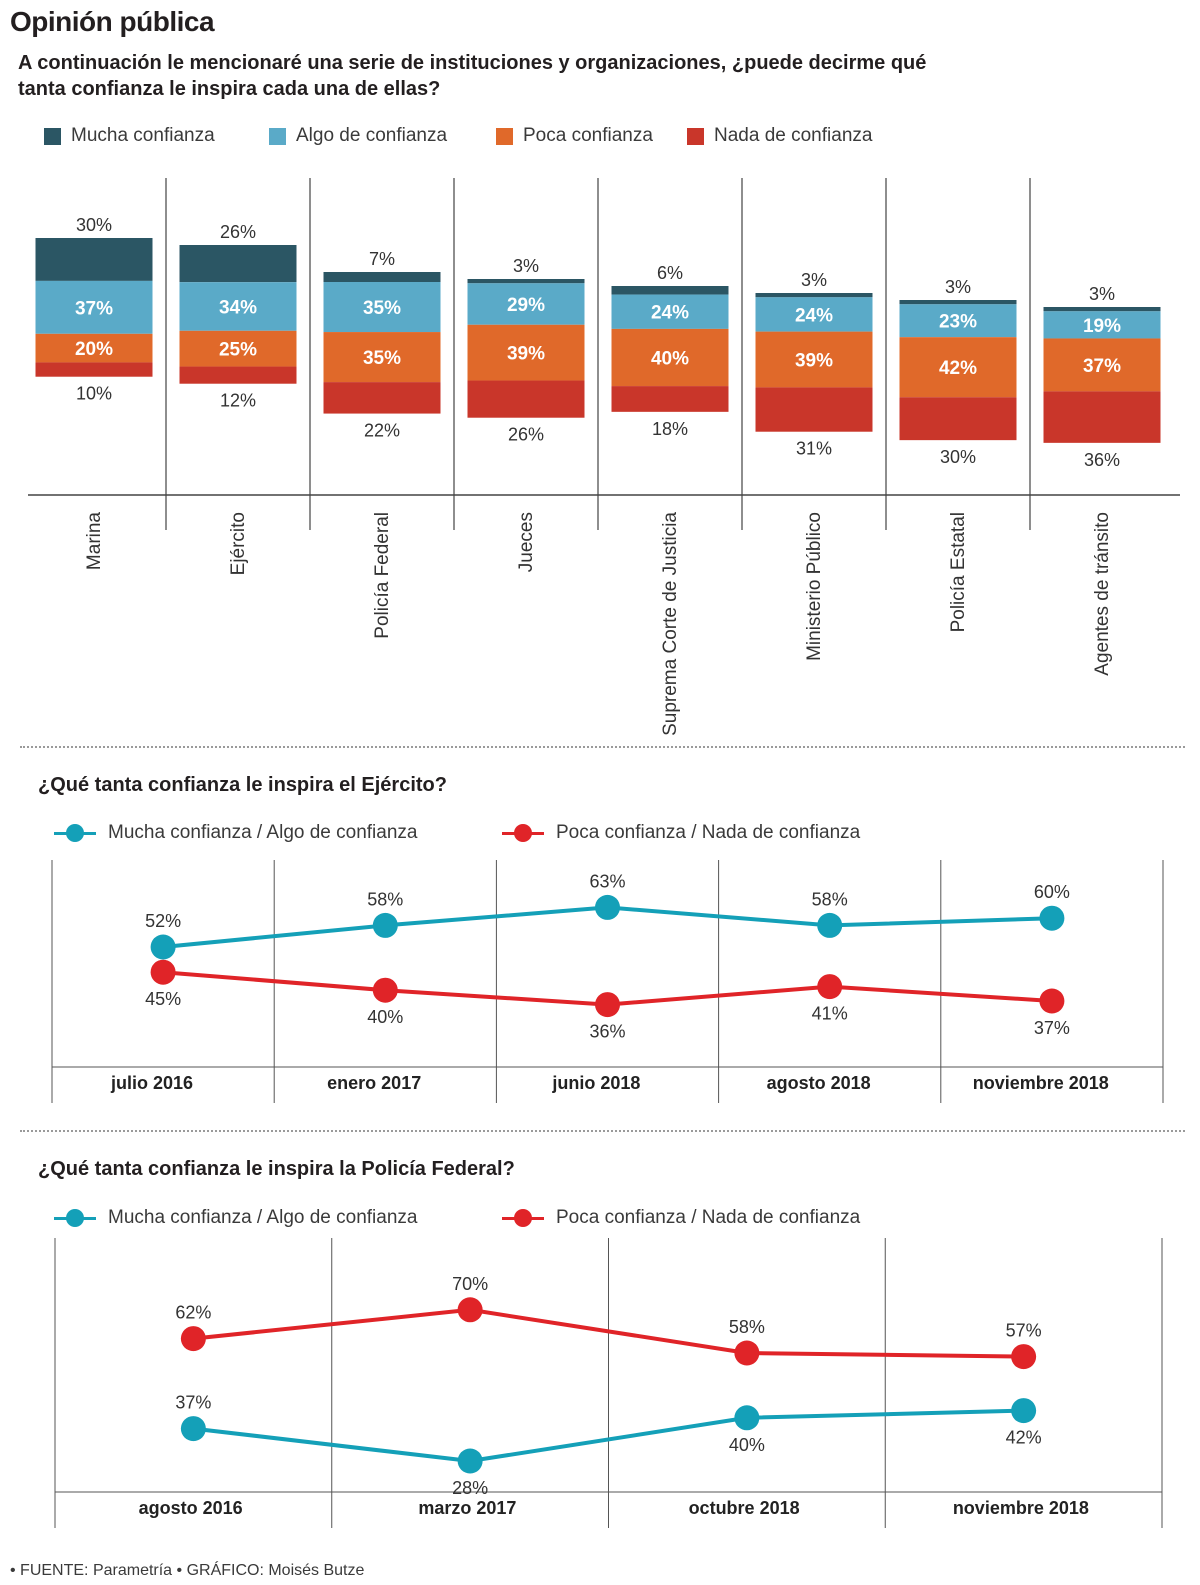  Describe the element at coordinates (278, 833) in the screenshot. I see `legend-item-positive: Mucha confianza / Algo de confianza` at that location.